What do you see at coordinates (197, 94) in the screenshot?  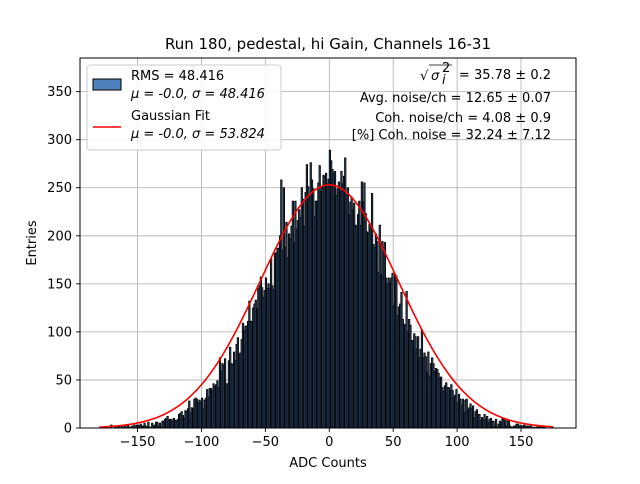 I see `legend-histogram-stats: μ = -0.0, σ = 48.416` at bounding box center [197, 94].